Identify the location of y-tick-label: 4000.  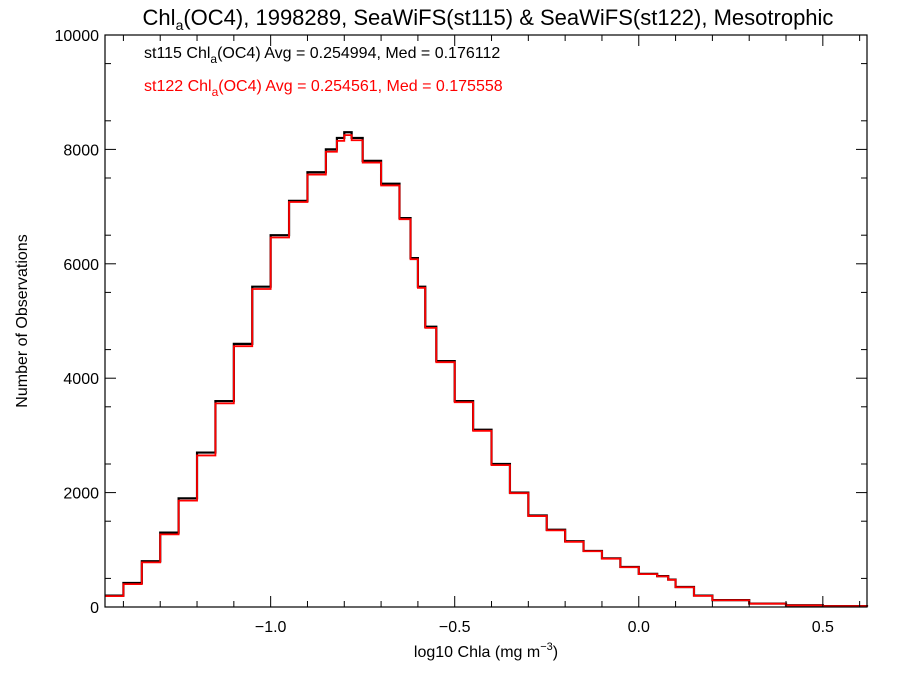
(81, 379).